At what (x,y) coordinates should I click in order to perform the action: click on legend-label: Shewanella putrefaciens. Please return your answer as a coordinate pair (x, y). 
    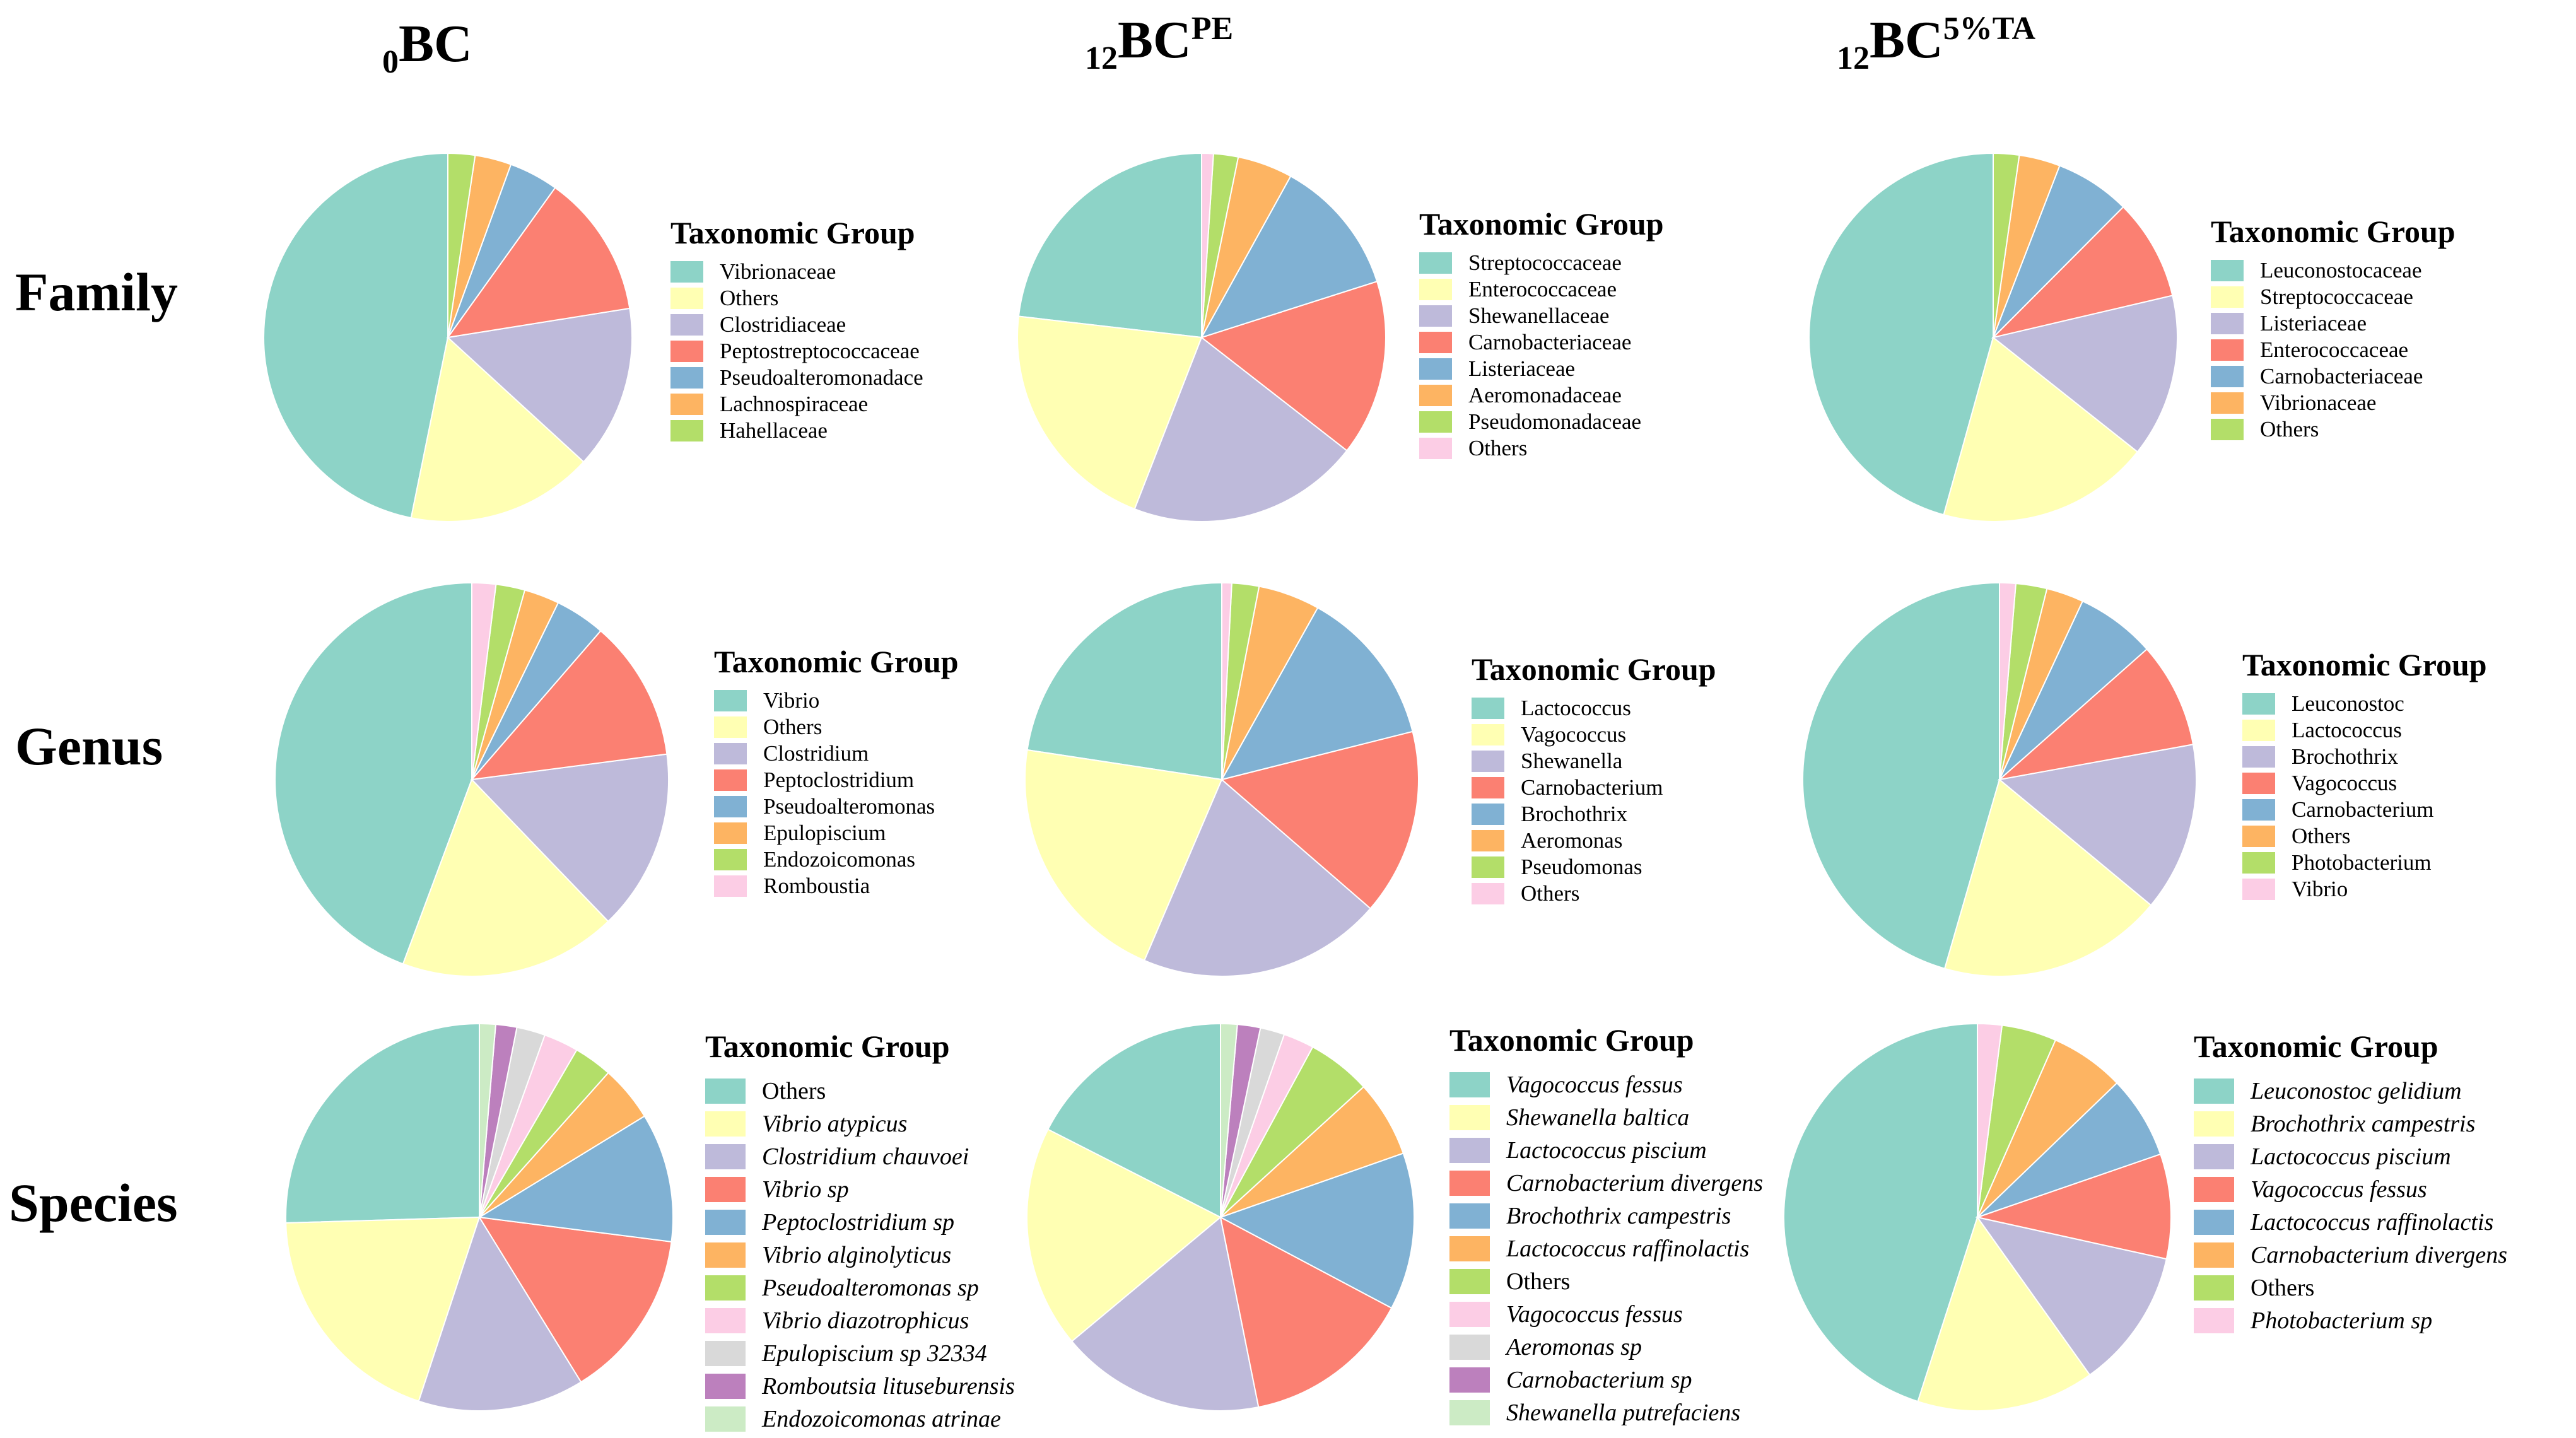
    Looking at the image, I should click on (1623, 1413).